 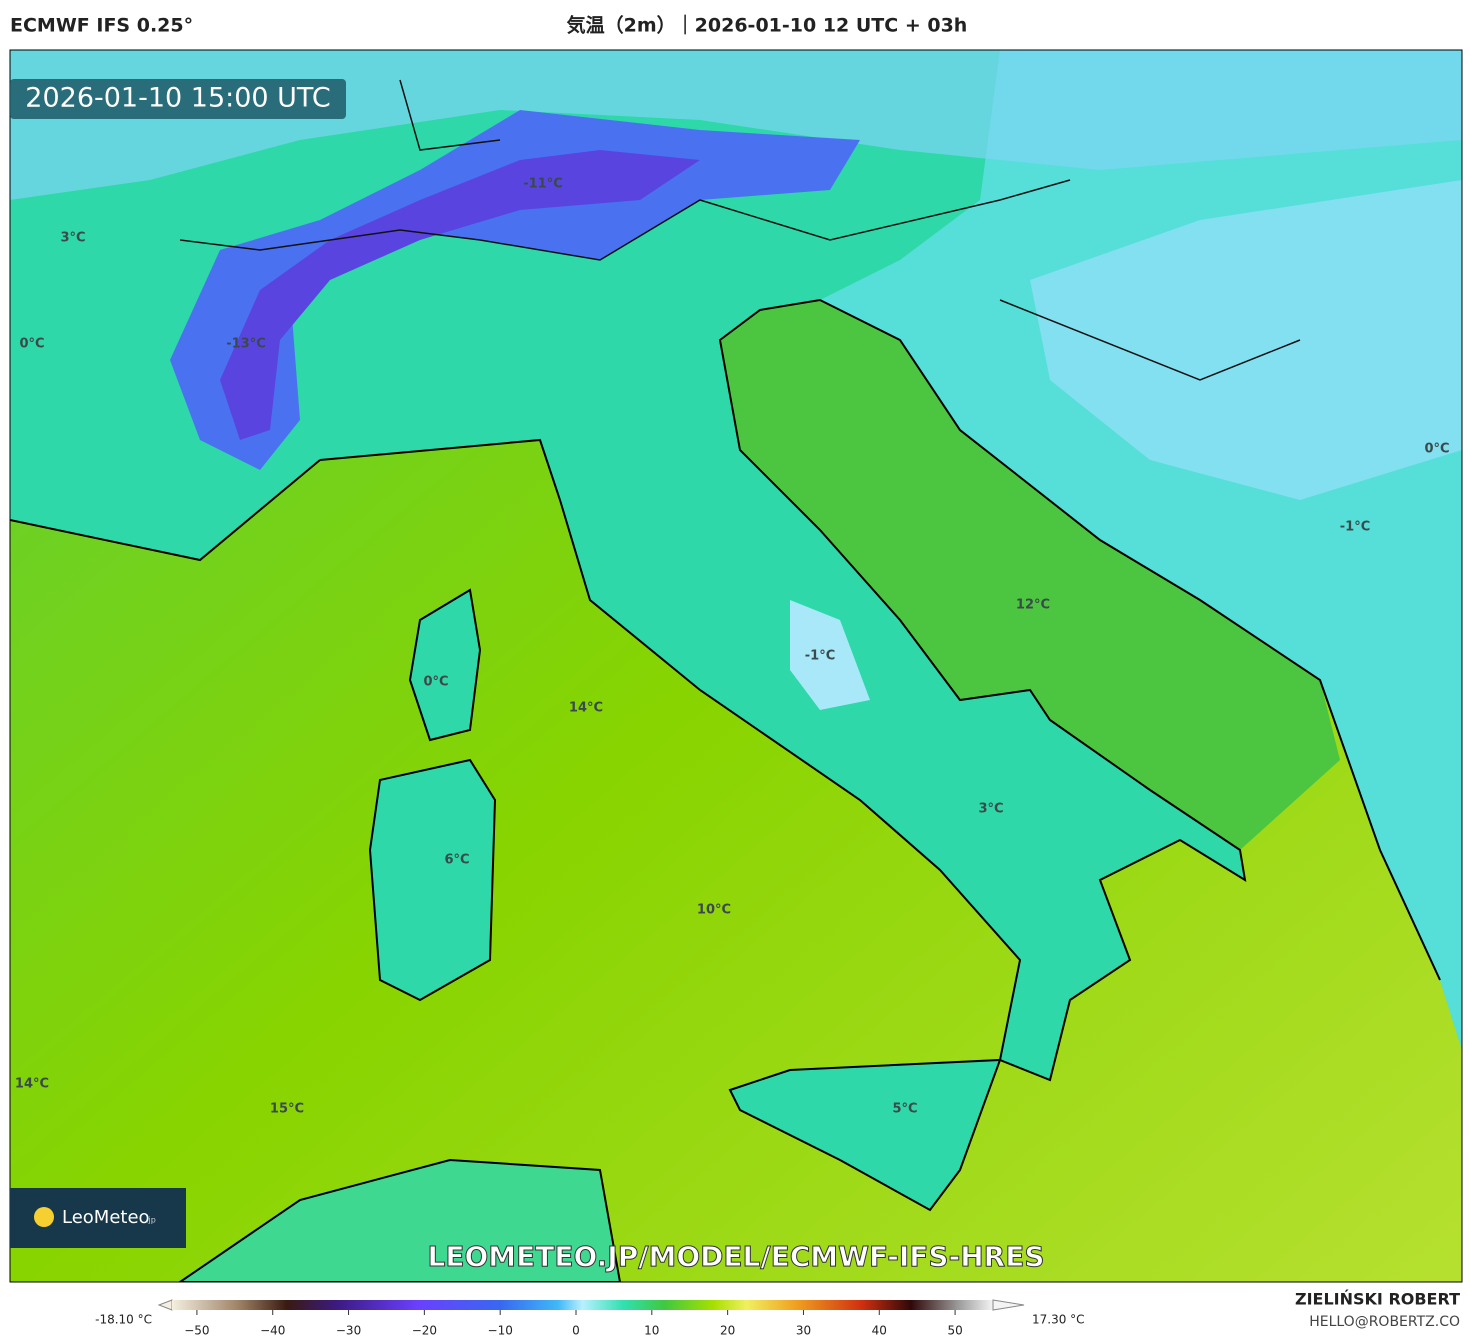 What do you see at coordinates (803, 1331) in the screenshot?
I see `legend-tick-label: 30` at bounding box center [803, 1331].